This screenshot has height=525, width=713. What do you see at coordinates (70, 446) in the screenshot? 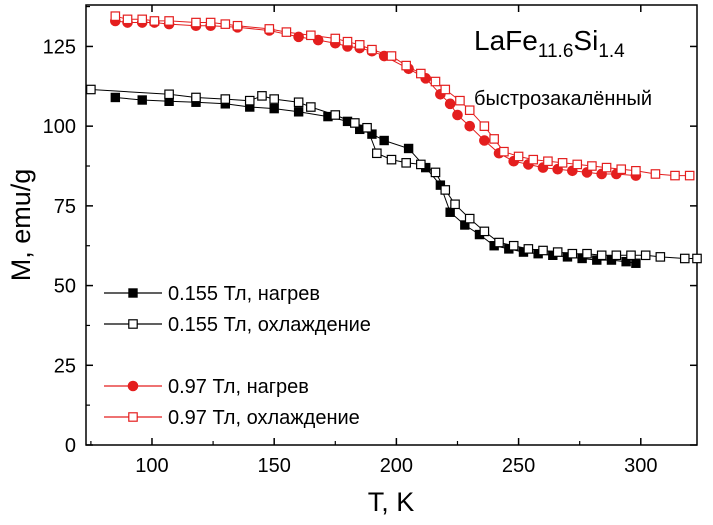
I see `y-tick-label: 0` at bounding box center [70, 446].